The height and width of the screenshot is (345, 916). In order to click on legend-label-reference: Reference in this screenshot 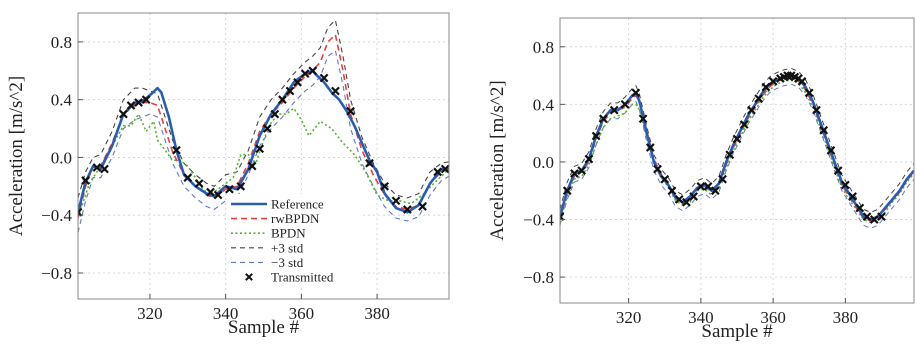, I will do `click(297, 204)`.